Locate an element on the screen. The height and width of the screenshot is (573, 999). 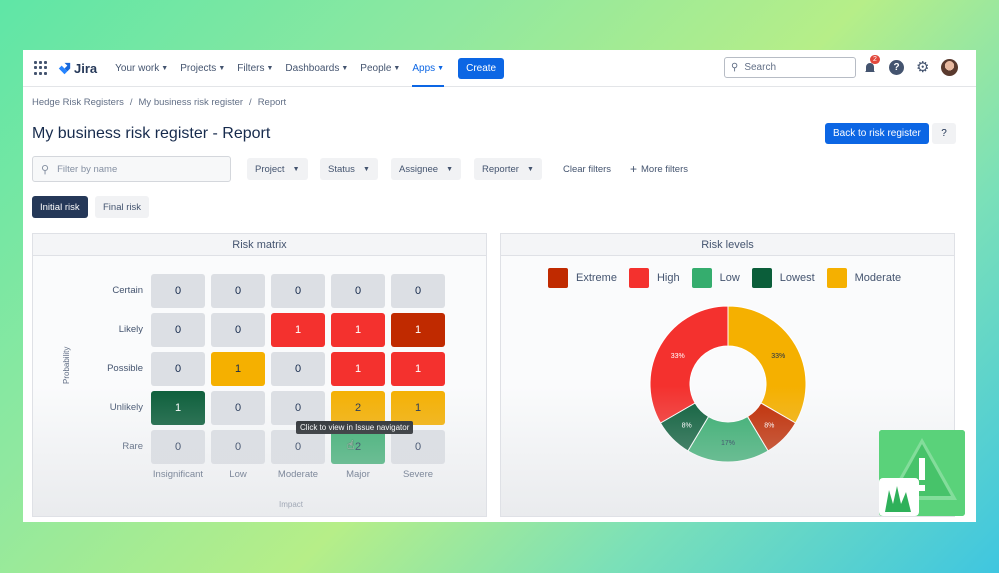
bell-icon is located at coordinates (870, 67).